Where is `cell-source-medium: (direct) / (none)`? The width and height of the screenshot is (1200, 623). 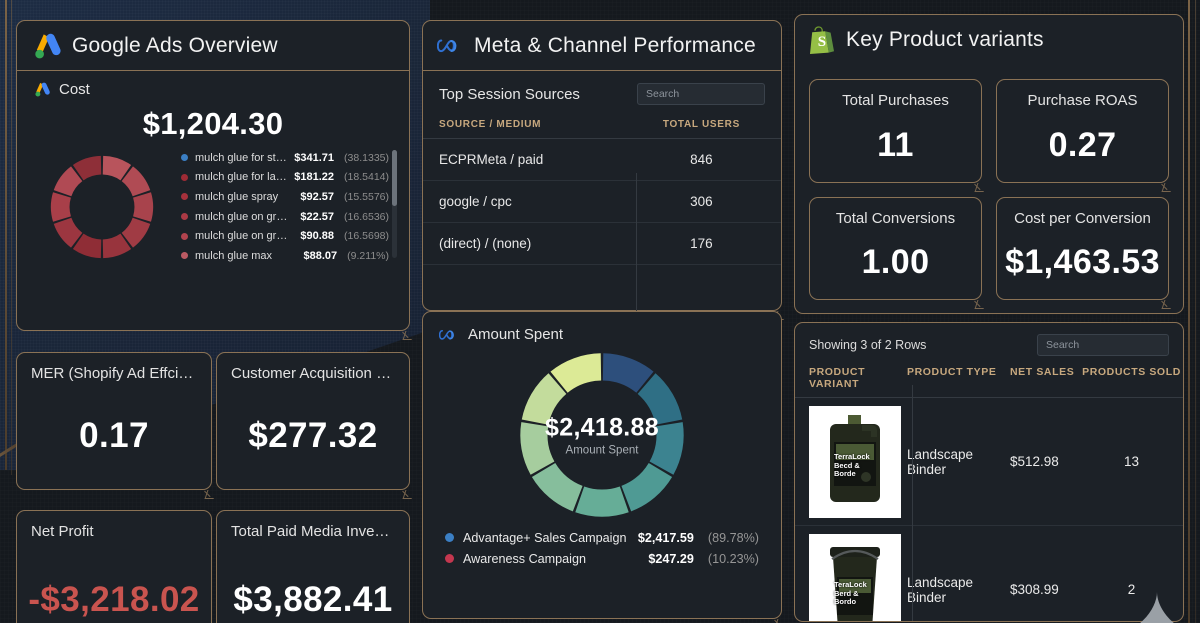 cell-source-medium: (direct) / (none) is located at coordinates (522, 243).